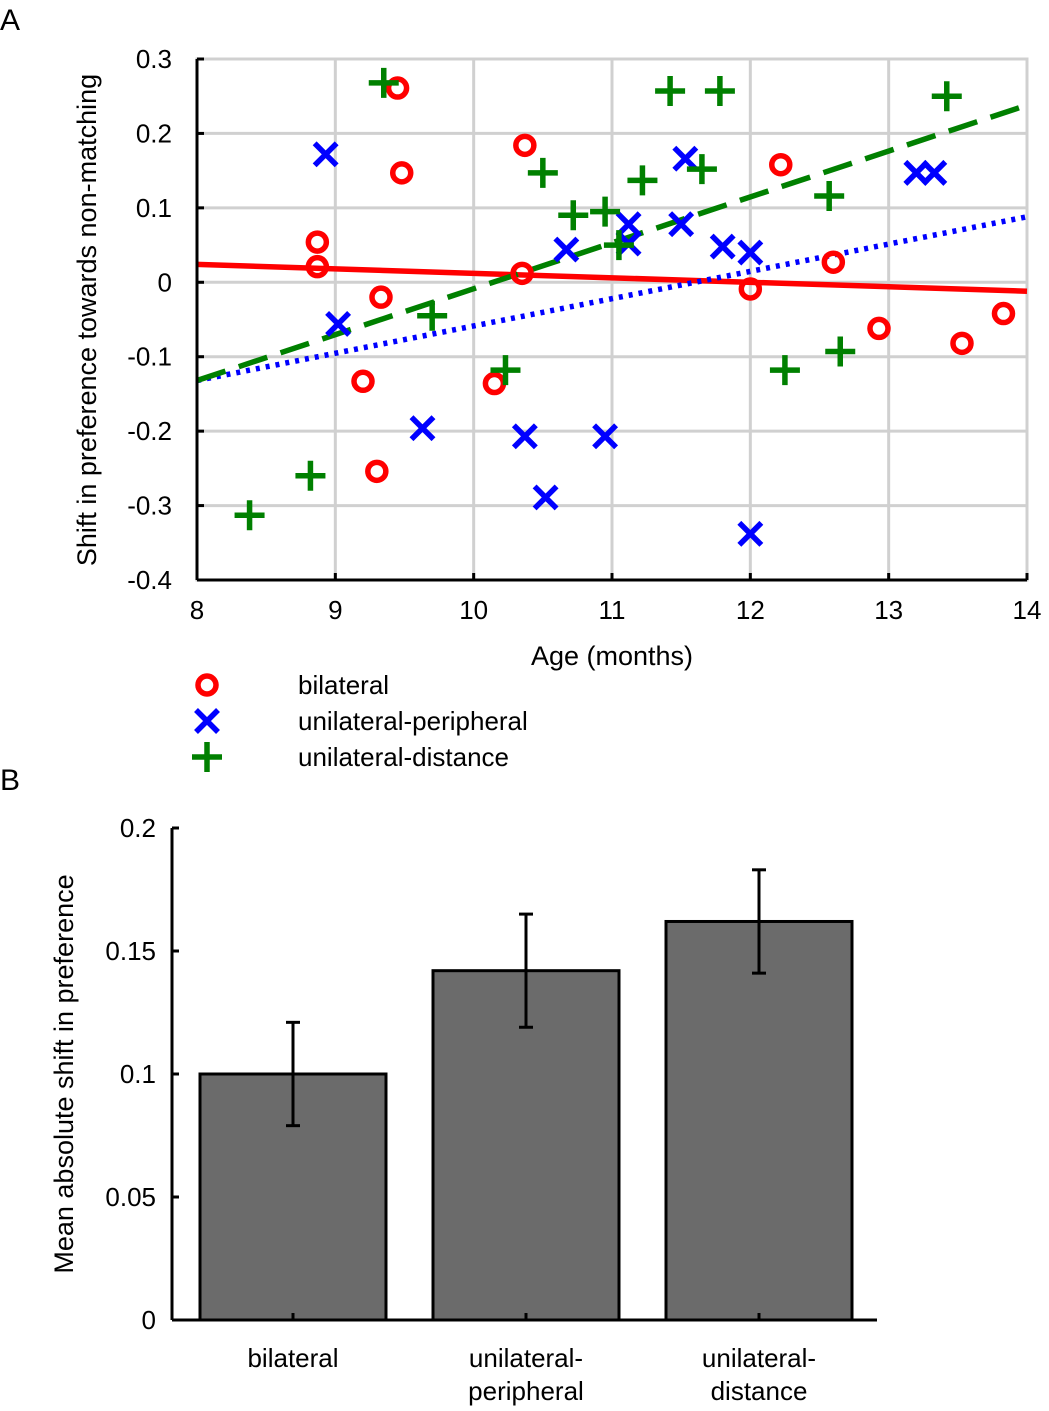 This screenshot has width=1049, height=1411. I want to click on y-tick-label-1: -0.3, so click(149, 506).